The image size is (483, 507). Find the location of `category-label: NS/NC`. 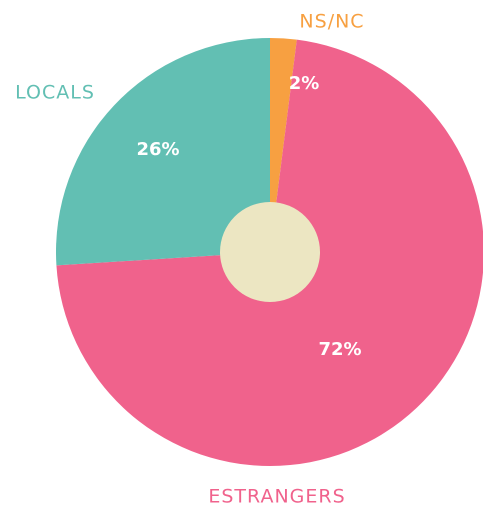

category-label: NS/NC is located at coordinates (331, 22).